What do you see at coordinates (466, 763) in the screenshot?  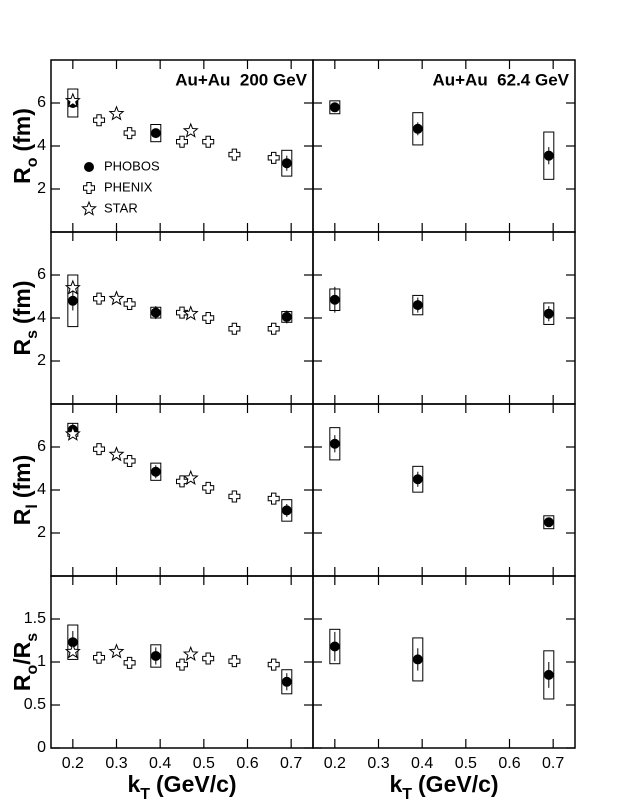 I see `x-tick-label: 0.5` at bounding box center [466, 763].